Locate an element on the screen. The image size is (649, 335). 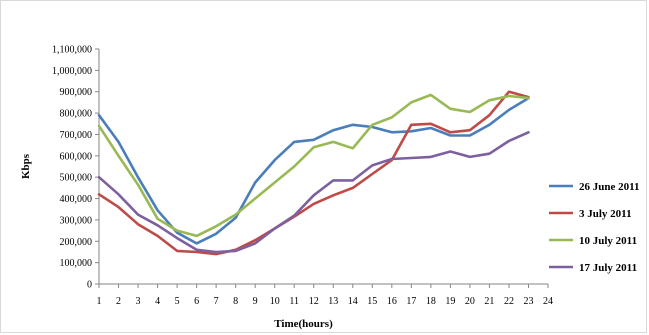
x-tick-label: 2 is located at coordinates (118, 301).